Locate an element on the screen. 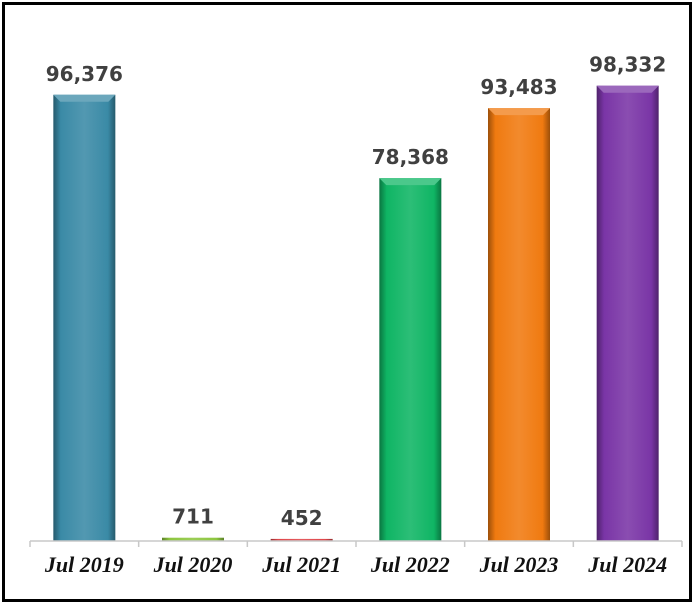  bar-value-label: 98,332 is located at coordinates (627, 65).